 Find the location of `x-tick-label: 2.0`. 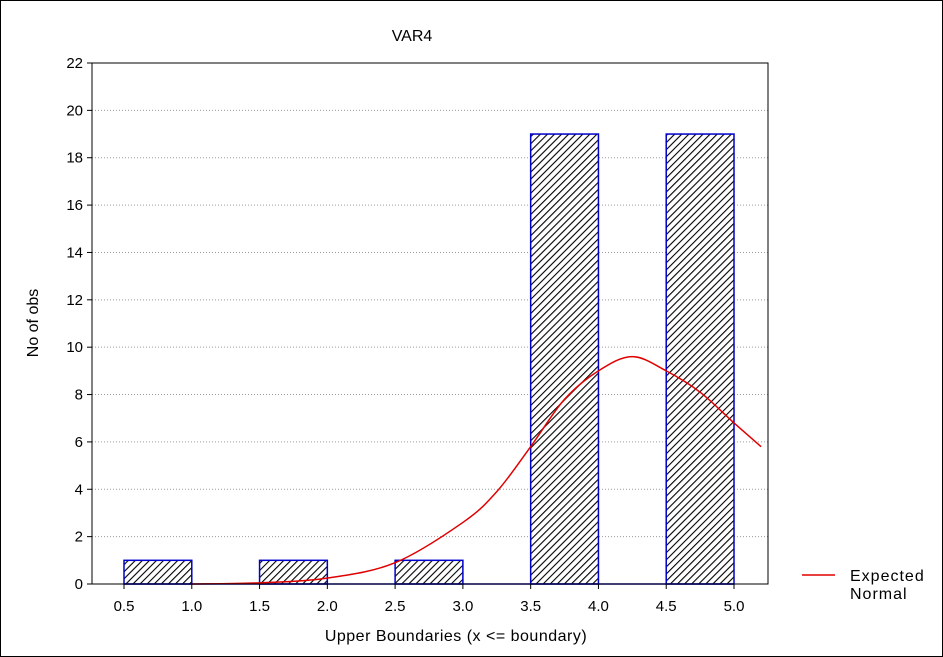

x-tick-label: 2.0 is located at coordinates (327, 606).